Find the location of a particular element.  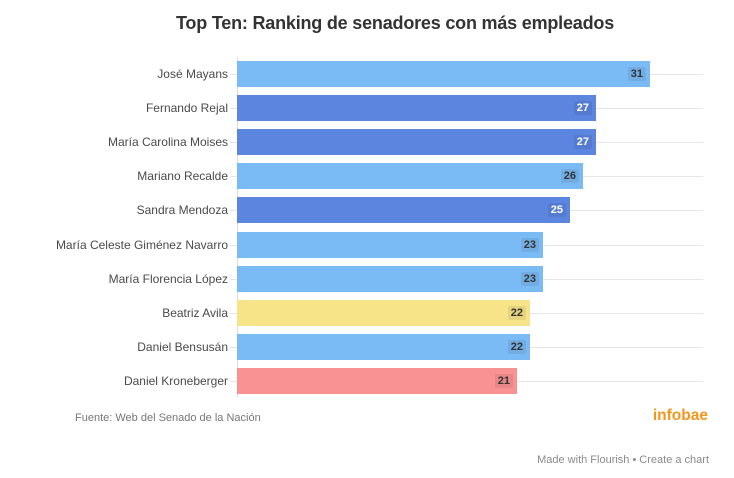

category-label: José Mayans is located at coordinates (192, 74).